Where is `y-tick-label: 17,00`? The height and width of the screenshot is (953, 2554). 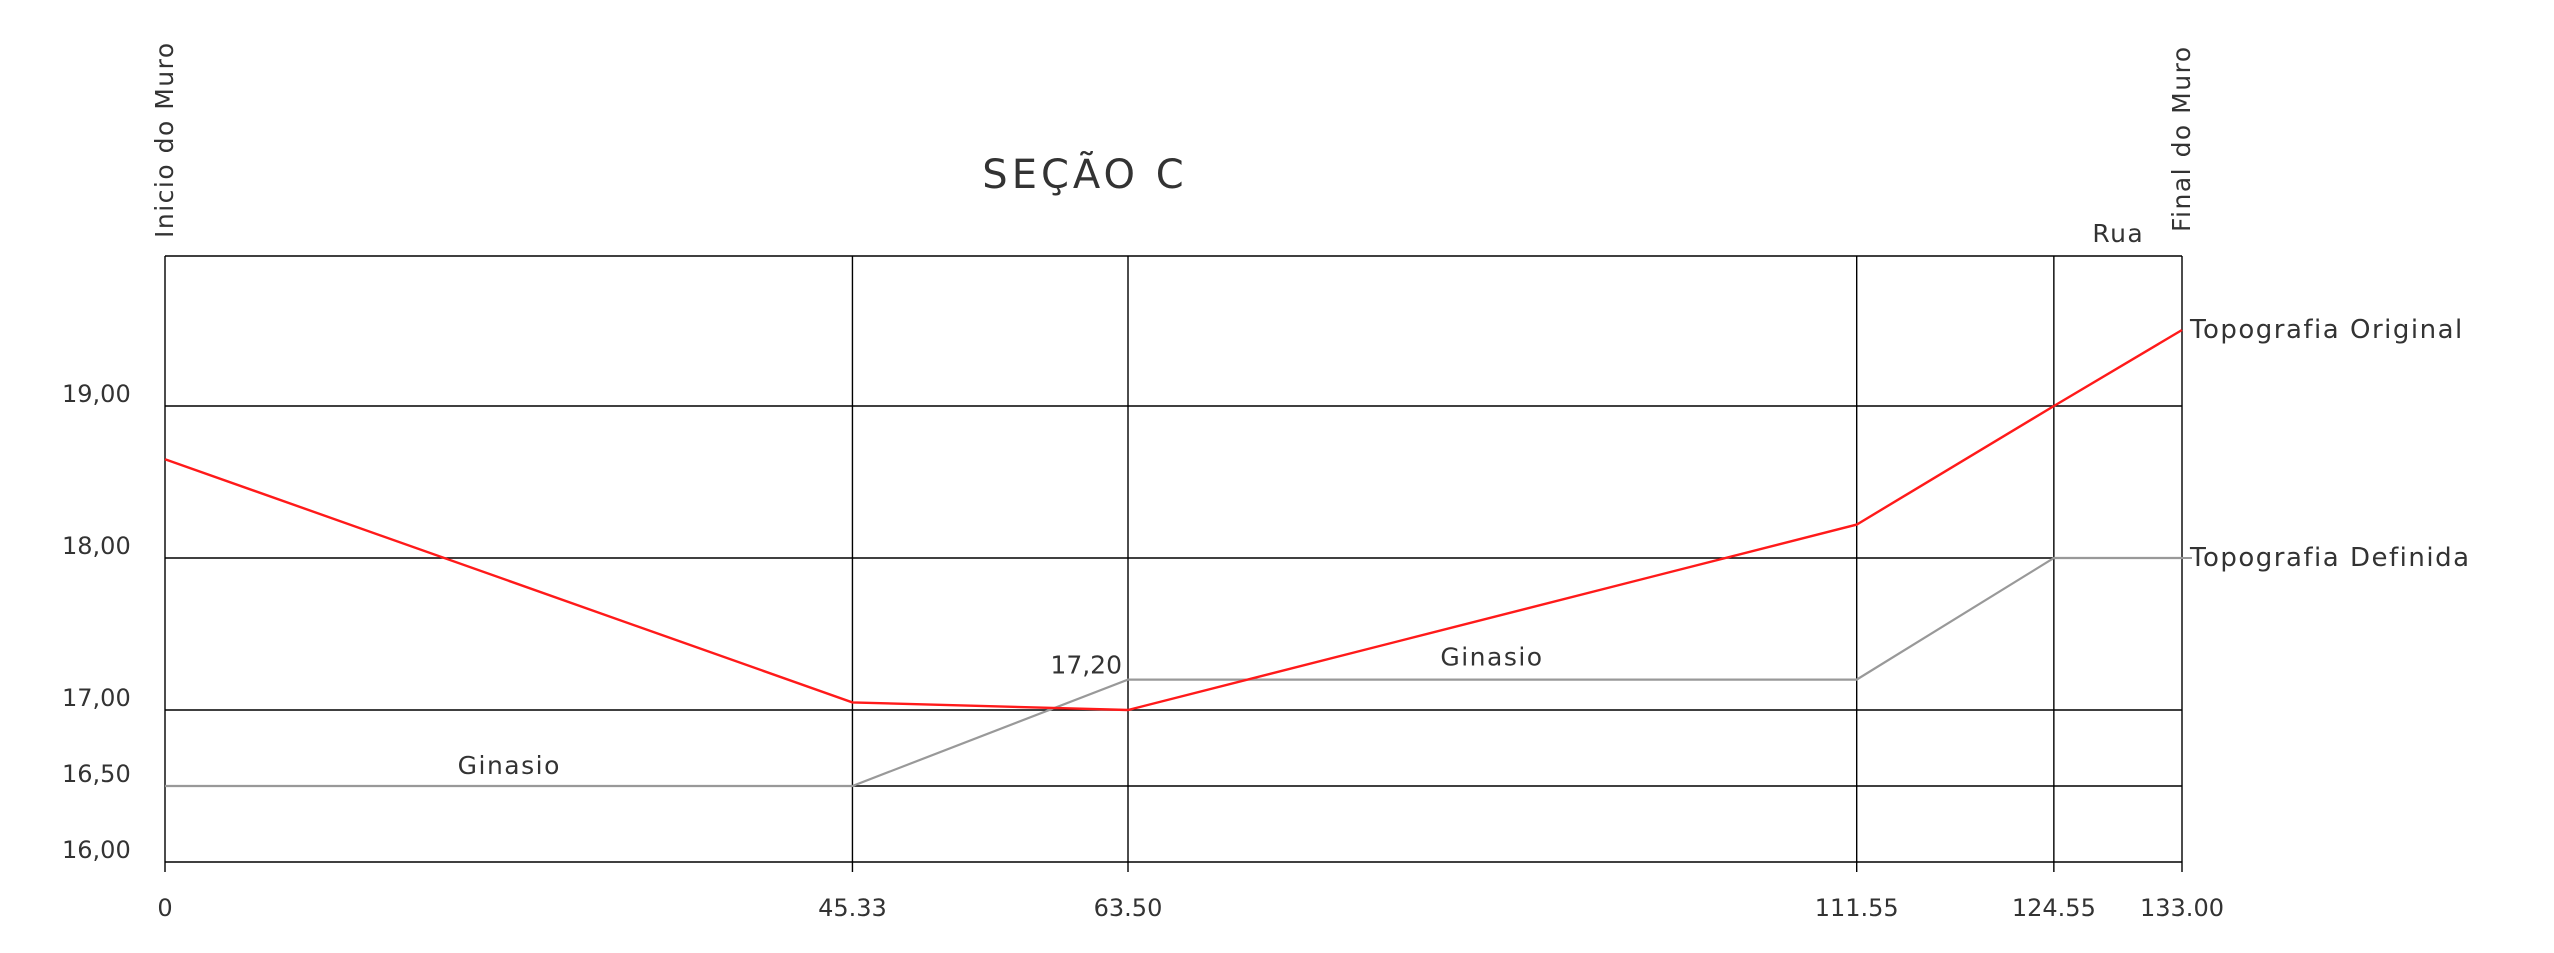
y-tick-label: 17,00 is located at coordinates (96, 698).